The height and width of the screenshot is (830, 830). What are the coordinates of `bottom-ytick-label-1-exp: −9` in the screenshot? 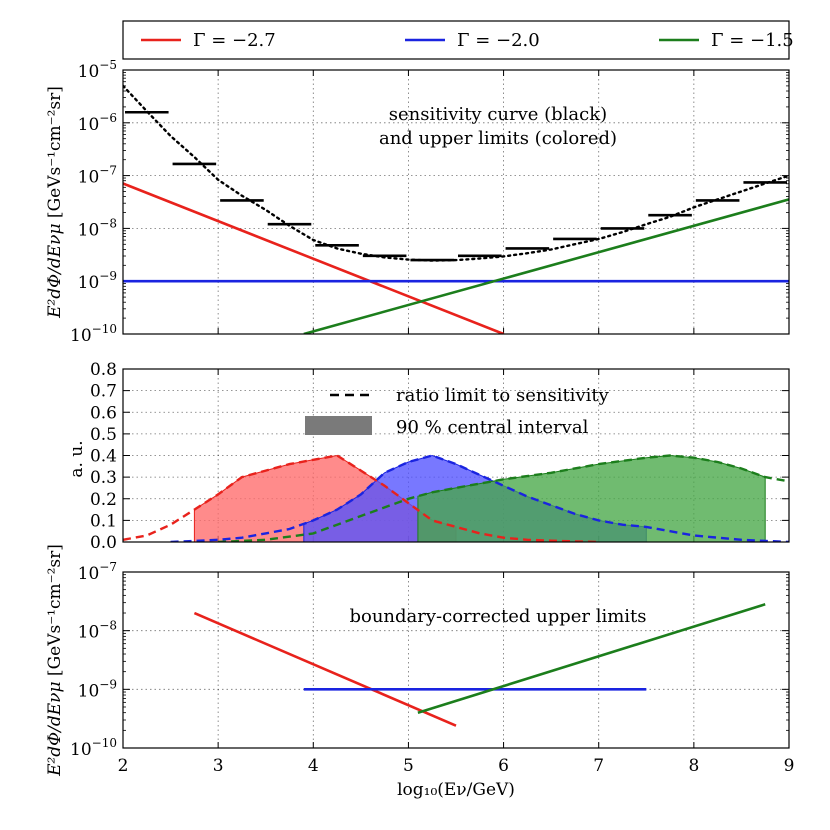 It's located at (108, 684).